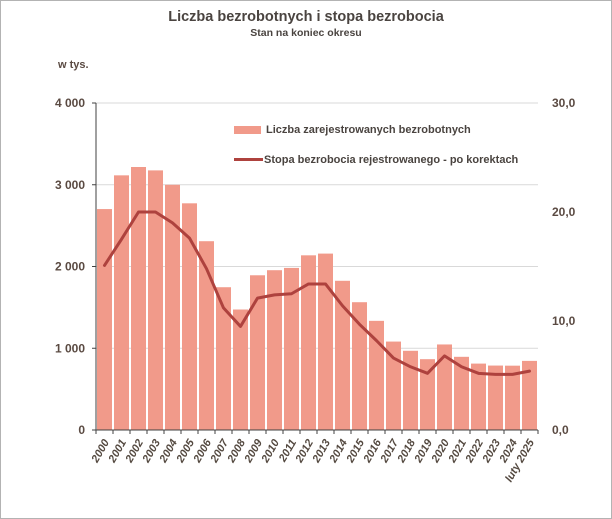  Describe the element at coordinates (308, 342) in the screenshot. I see `bar-2012` at that location.